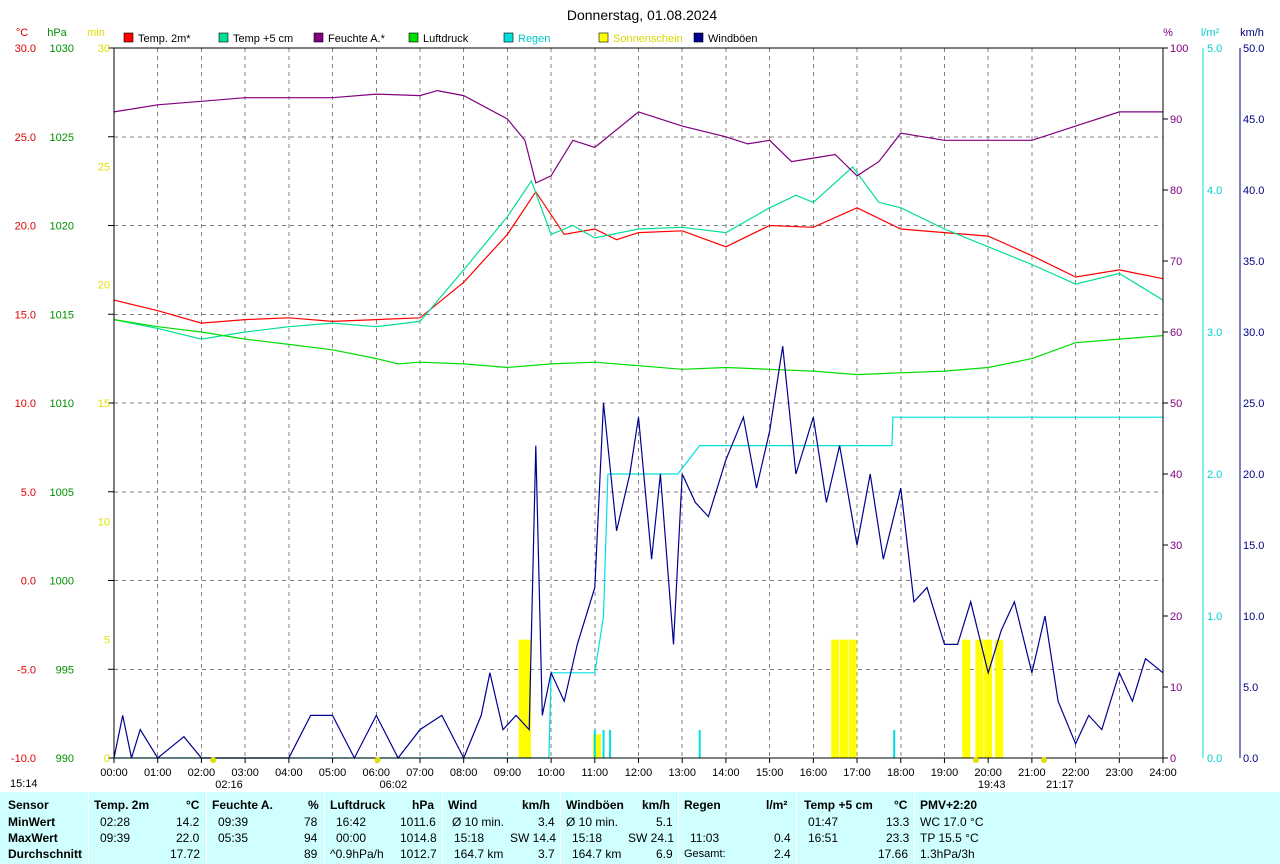 This screenshot has width=1280, height=864. What do you see at coordinates (164, 39) in the screenshot?
I see `legend-label: Temp. 2m*` at bounding box center [164, 39].